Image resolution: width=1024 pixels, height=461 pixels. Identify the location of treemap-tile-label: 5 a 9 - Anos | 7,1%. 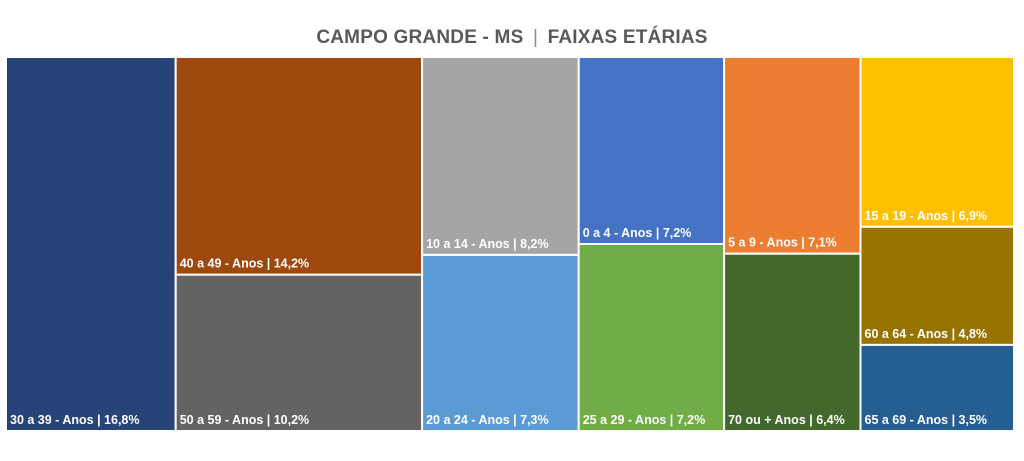
(782, 243).